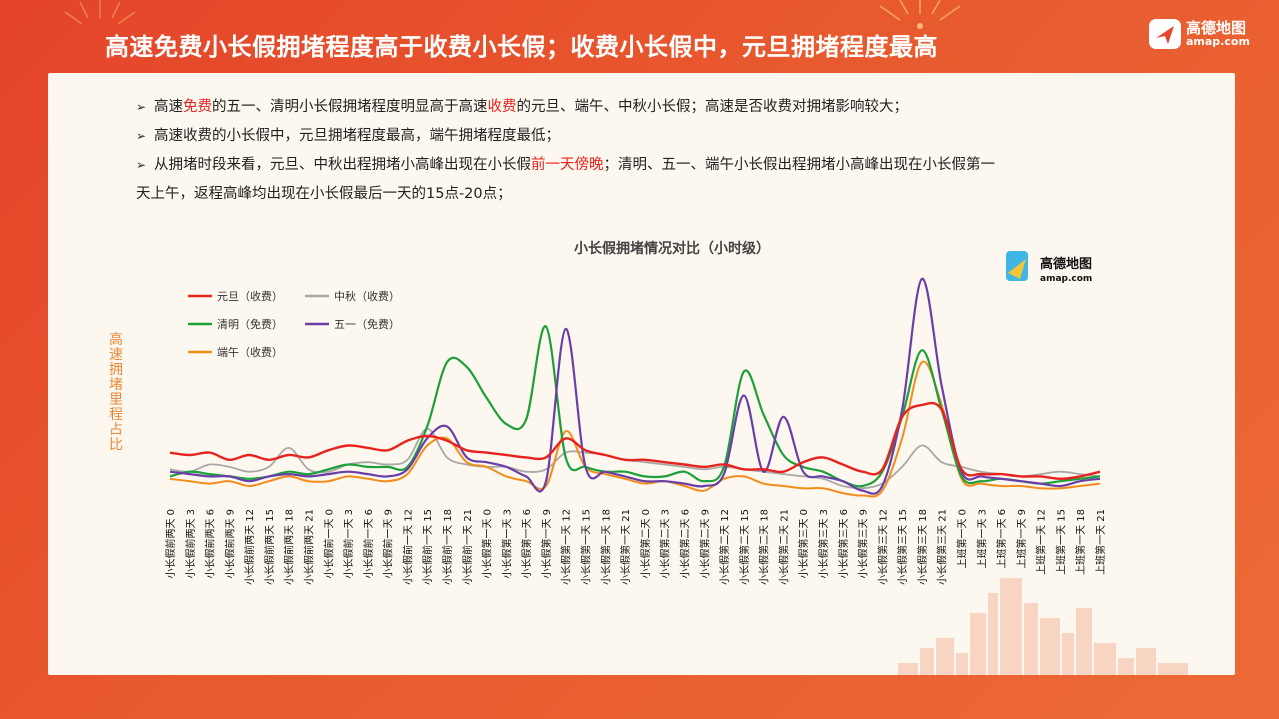 The width and height of the screenshot is (1279, 719). What do you see at coordinates (526, 544) in the screenshot?
I see `x-tick-label: 小长假第一天 6` at bounding box center [526, 544].